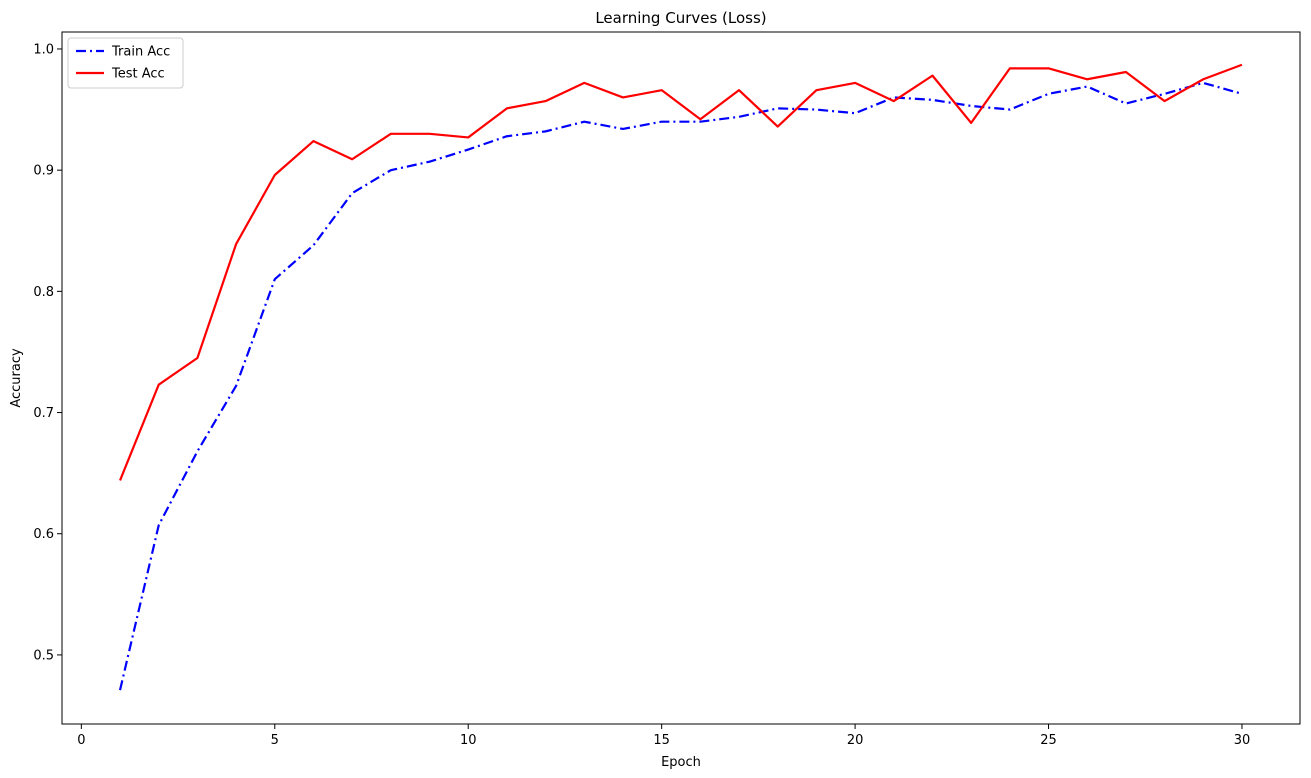  Describe the element at coordinates (1048, 740) in the screenshot. I see `x-tick-label: 25` at that location.